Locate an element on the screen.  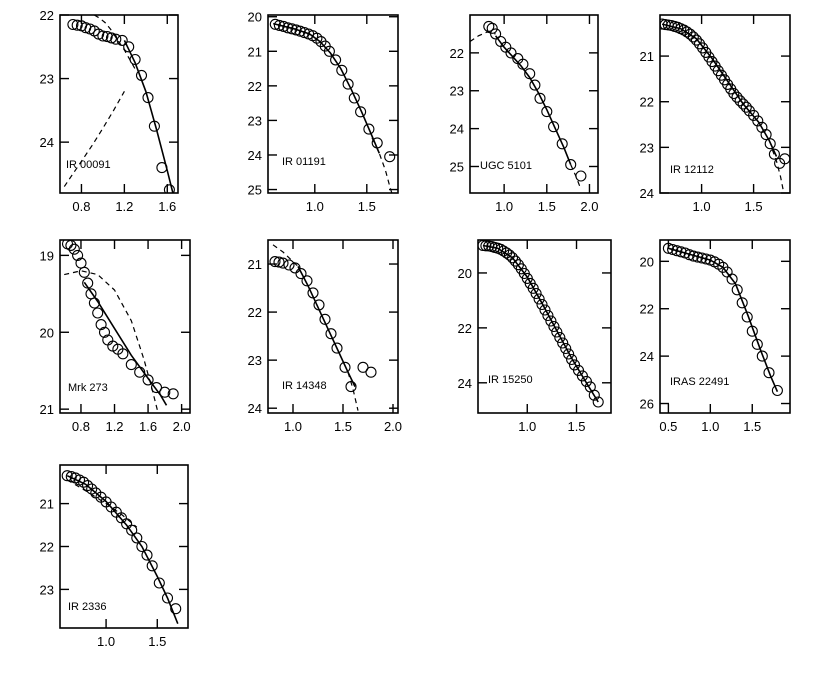
x-tick-label: 1.2 is located at coordinates (124, 206).